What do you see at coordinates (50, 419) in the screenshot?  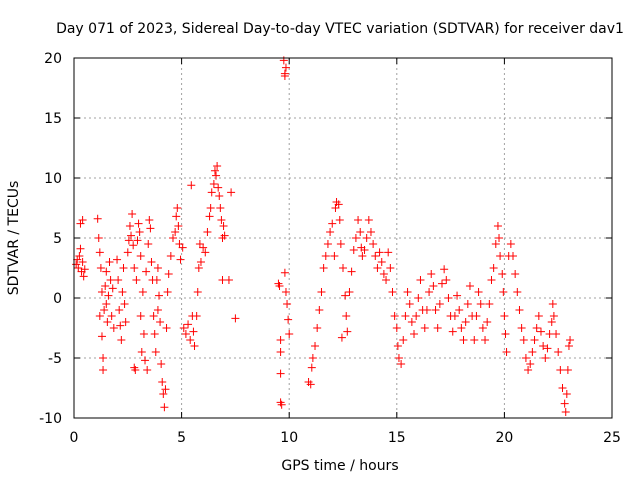 I see `y-tick-label: -10` at bounding box center [50, 419].